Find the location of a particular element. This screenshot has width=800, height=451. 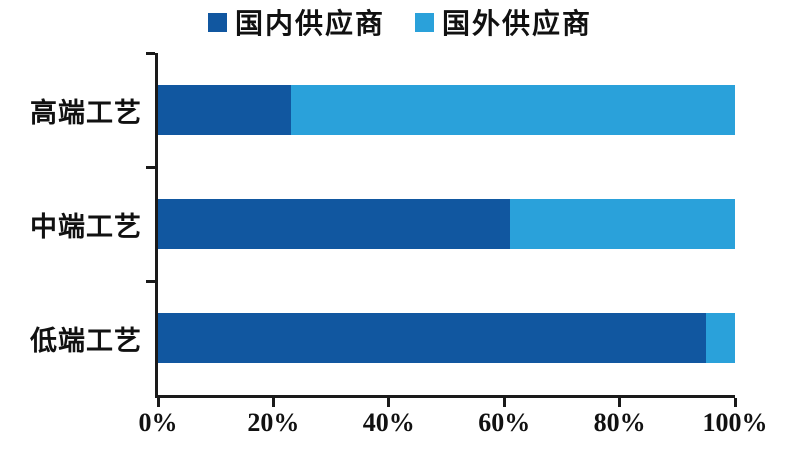

legend-swatch-foreign is located at coordinates (424, 22).